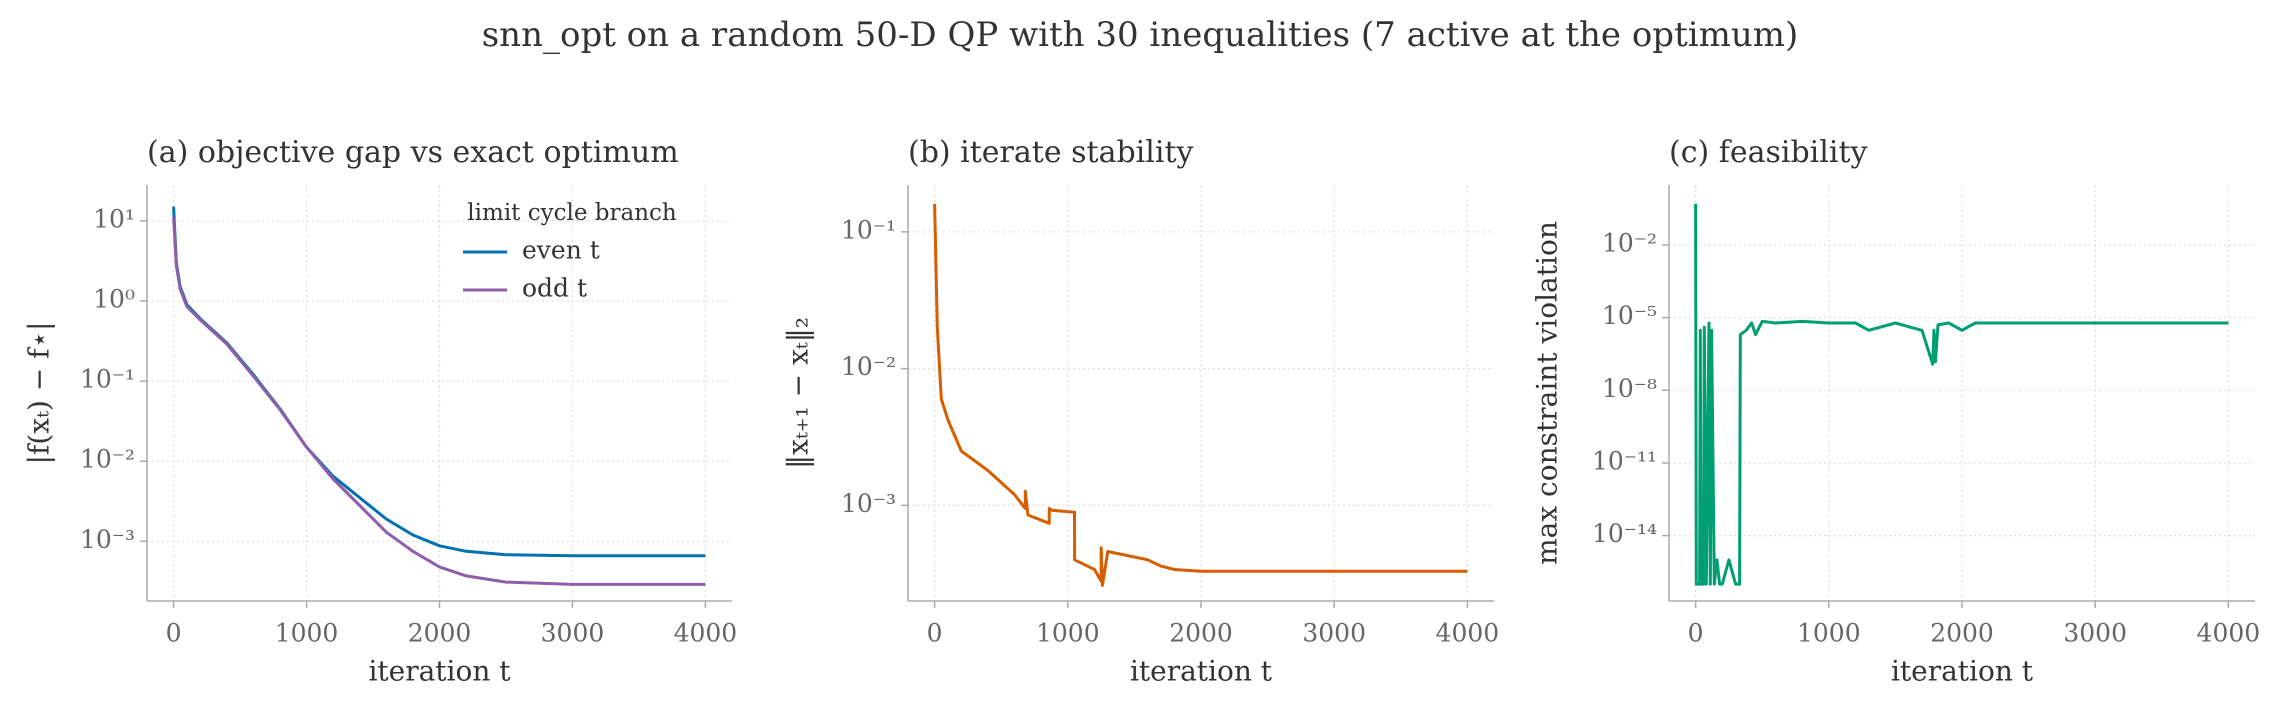  Describe the element at coordinates (1629, 388) in the screenshot. I see `y-tick-label: 10⁻⁸` at that location.